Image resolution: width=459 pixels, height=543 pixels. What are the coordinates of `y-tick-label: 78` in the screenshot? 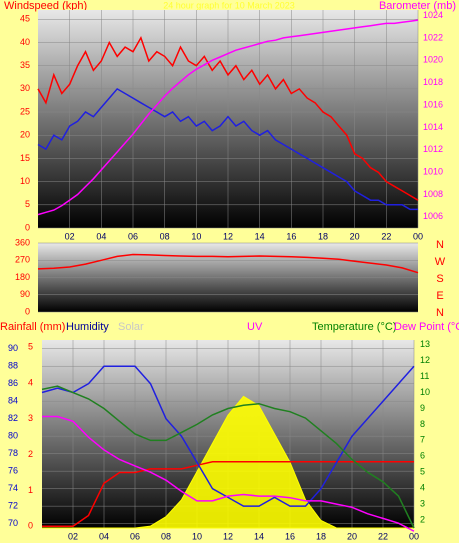 It's located at (13, 453).